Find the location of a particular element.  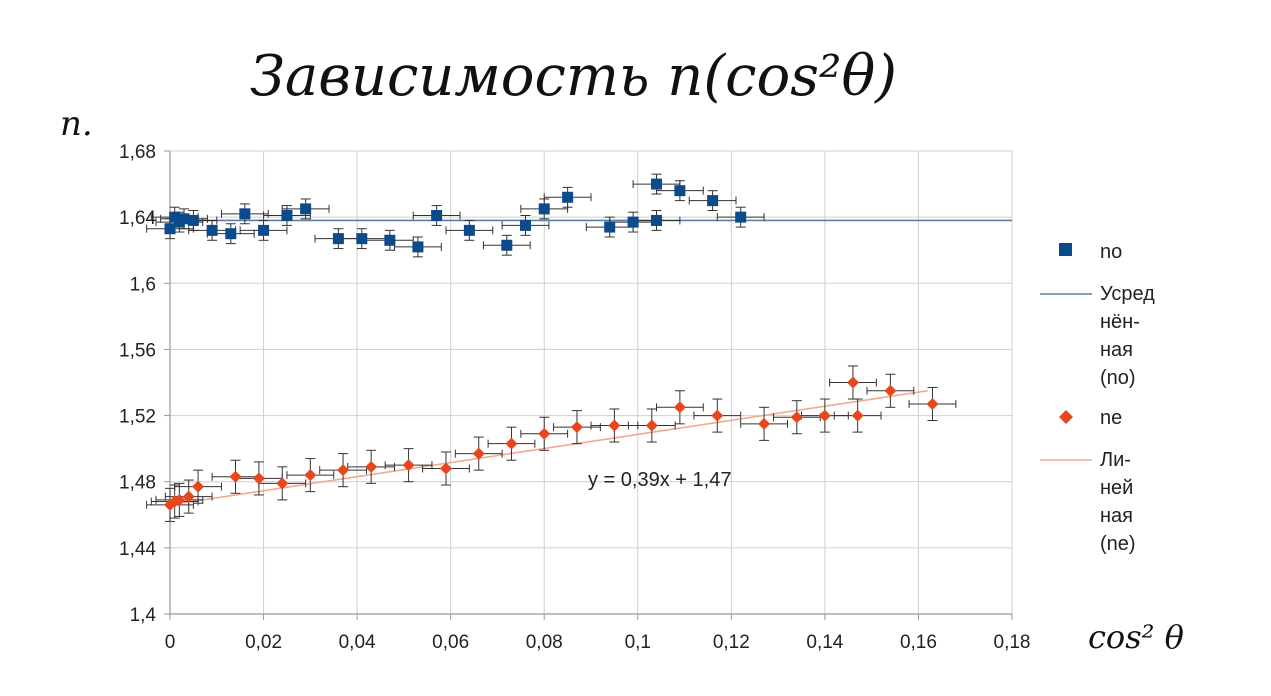

x-tick-label: 0 is located at coordinates (170, 642).